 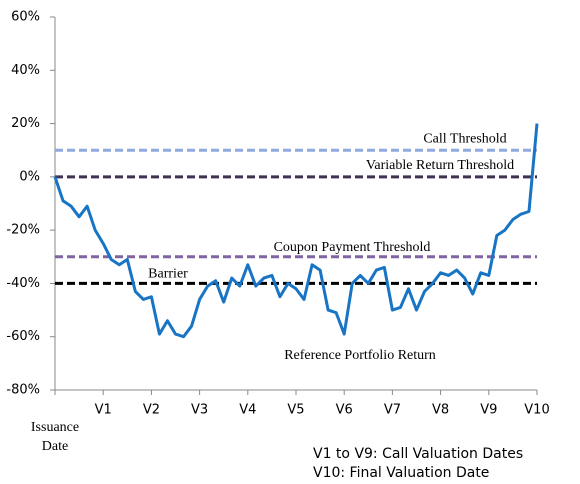 I want to click on y-tick-label: -60%, so click(x=23, y=336).